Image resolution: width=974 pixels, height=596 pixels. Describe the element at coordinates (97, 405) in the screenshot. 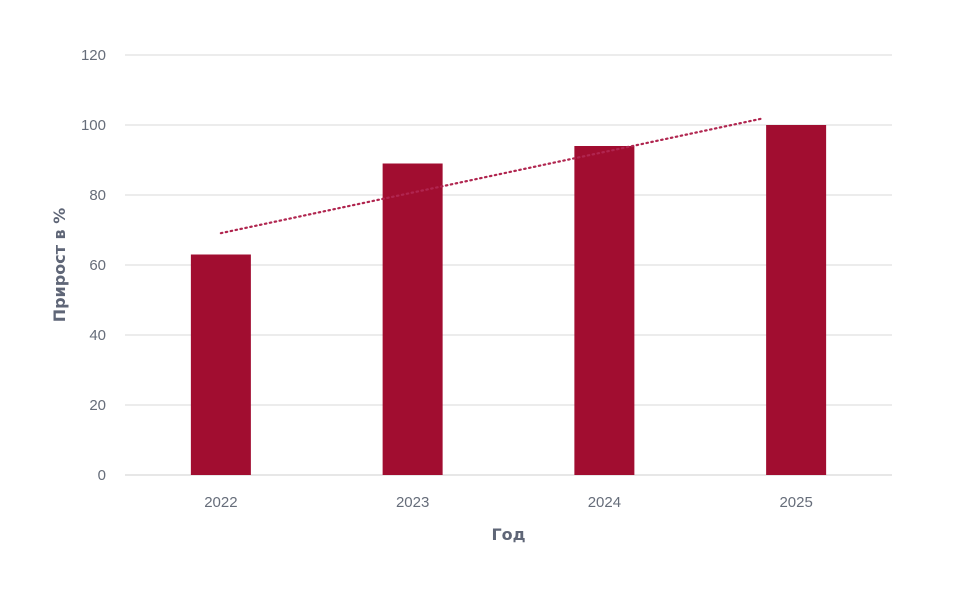

I see `y-tick-label: 20` at that location.